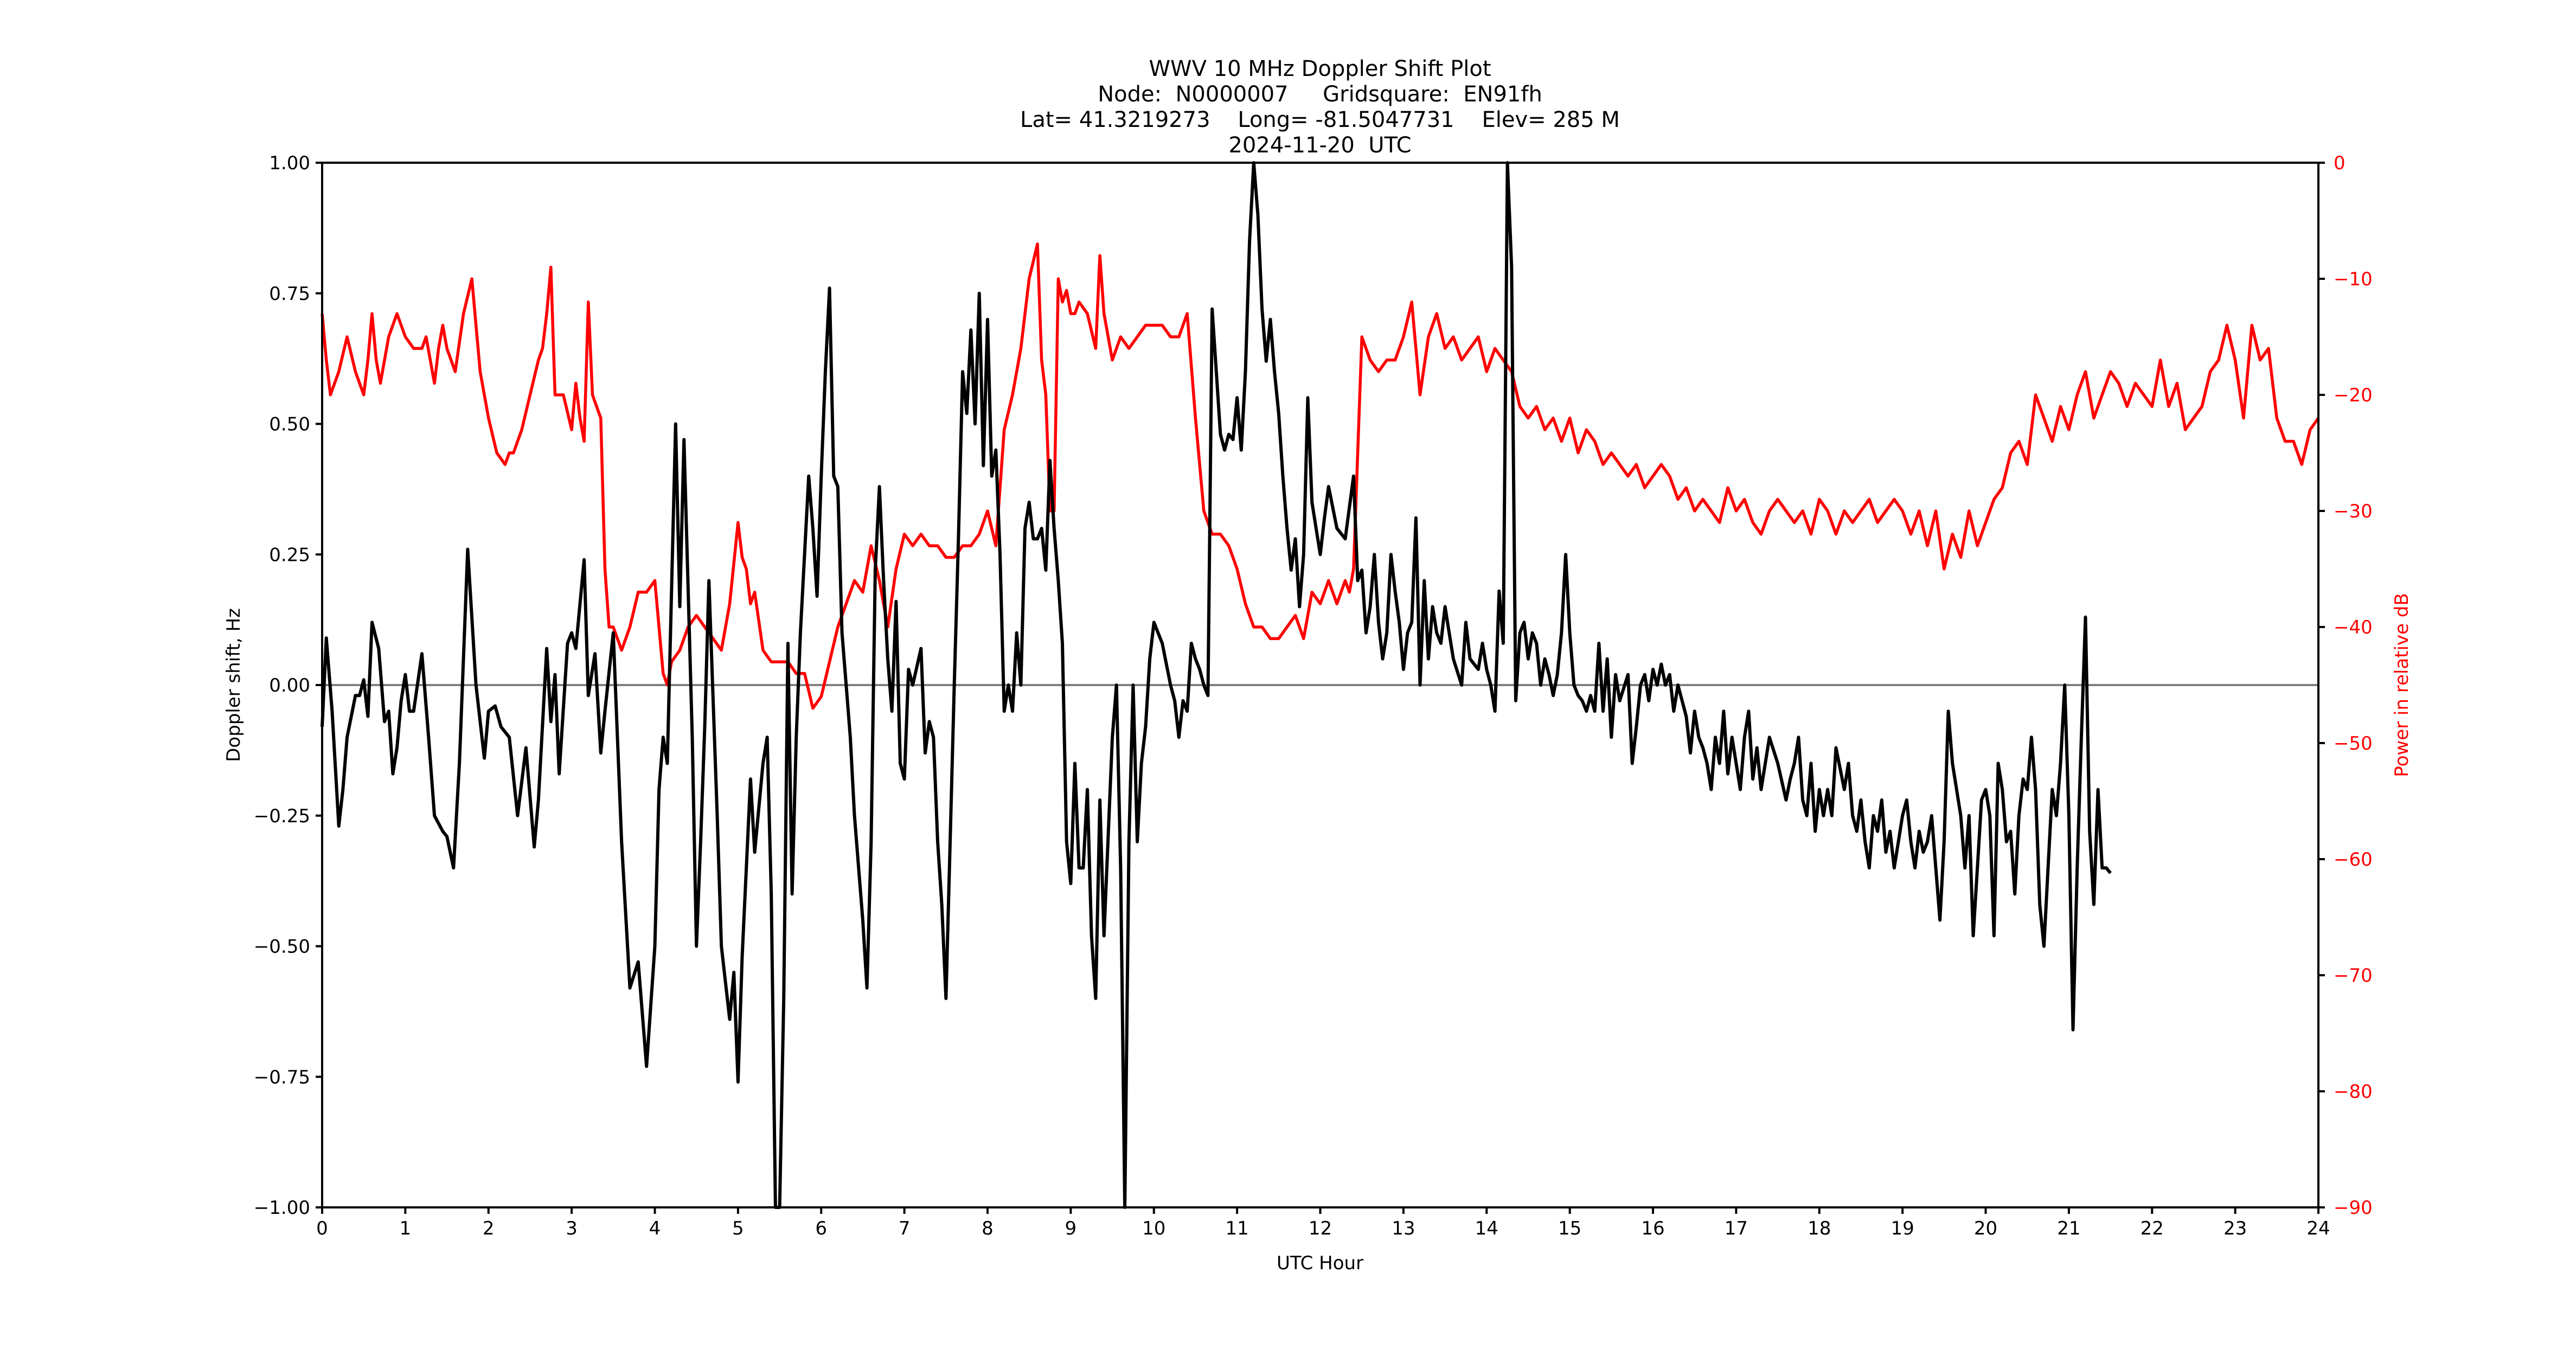  I want to click on y-tick-label: −0.50, so click(282, 947).